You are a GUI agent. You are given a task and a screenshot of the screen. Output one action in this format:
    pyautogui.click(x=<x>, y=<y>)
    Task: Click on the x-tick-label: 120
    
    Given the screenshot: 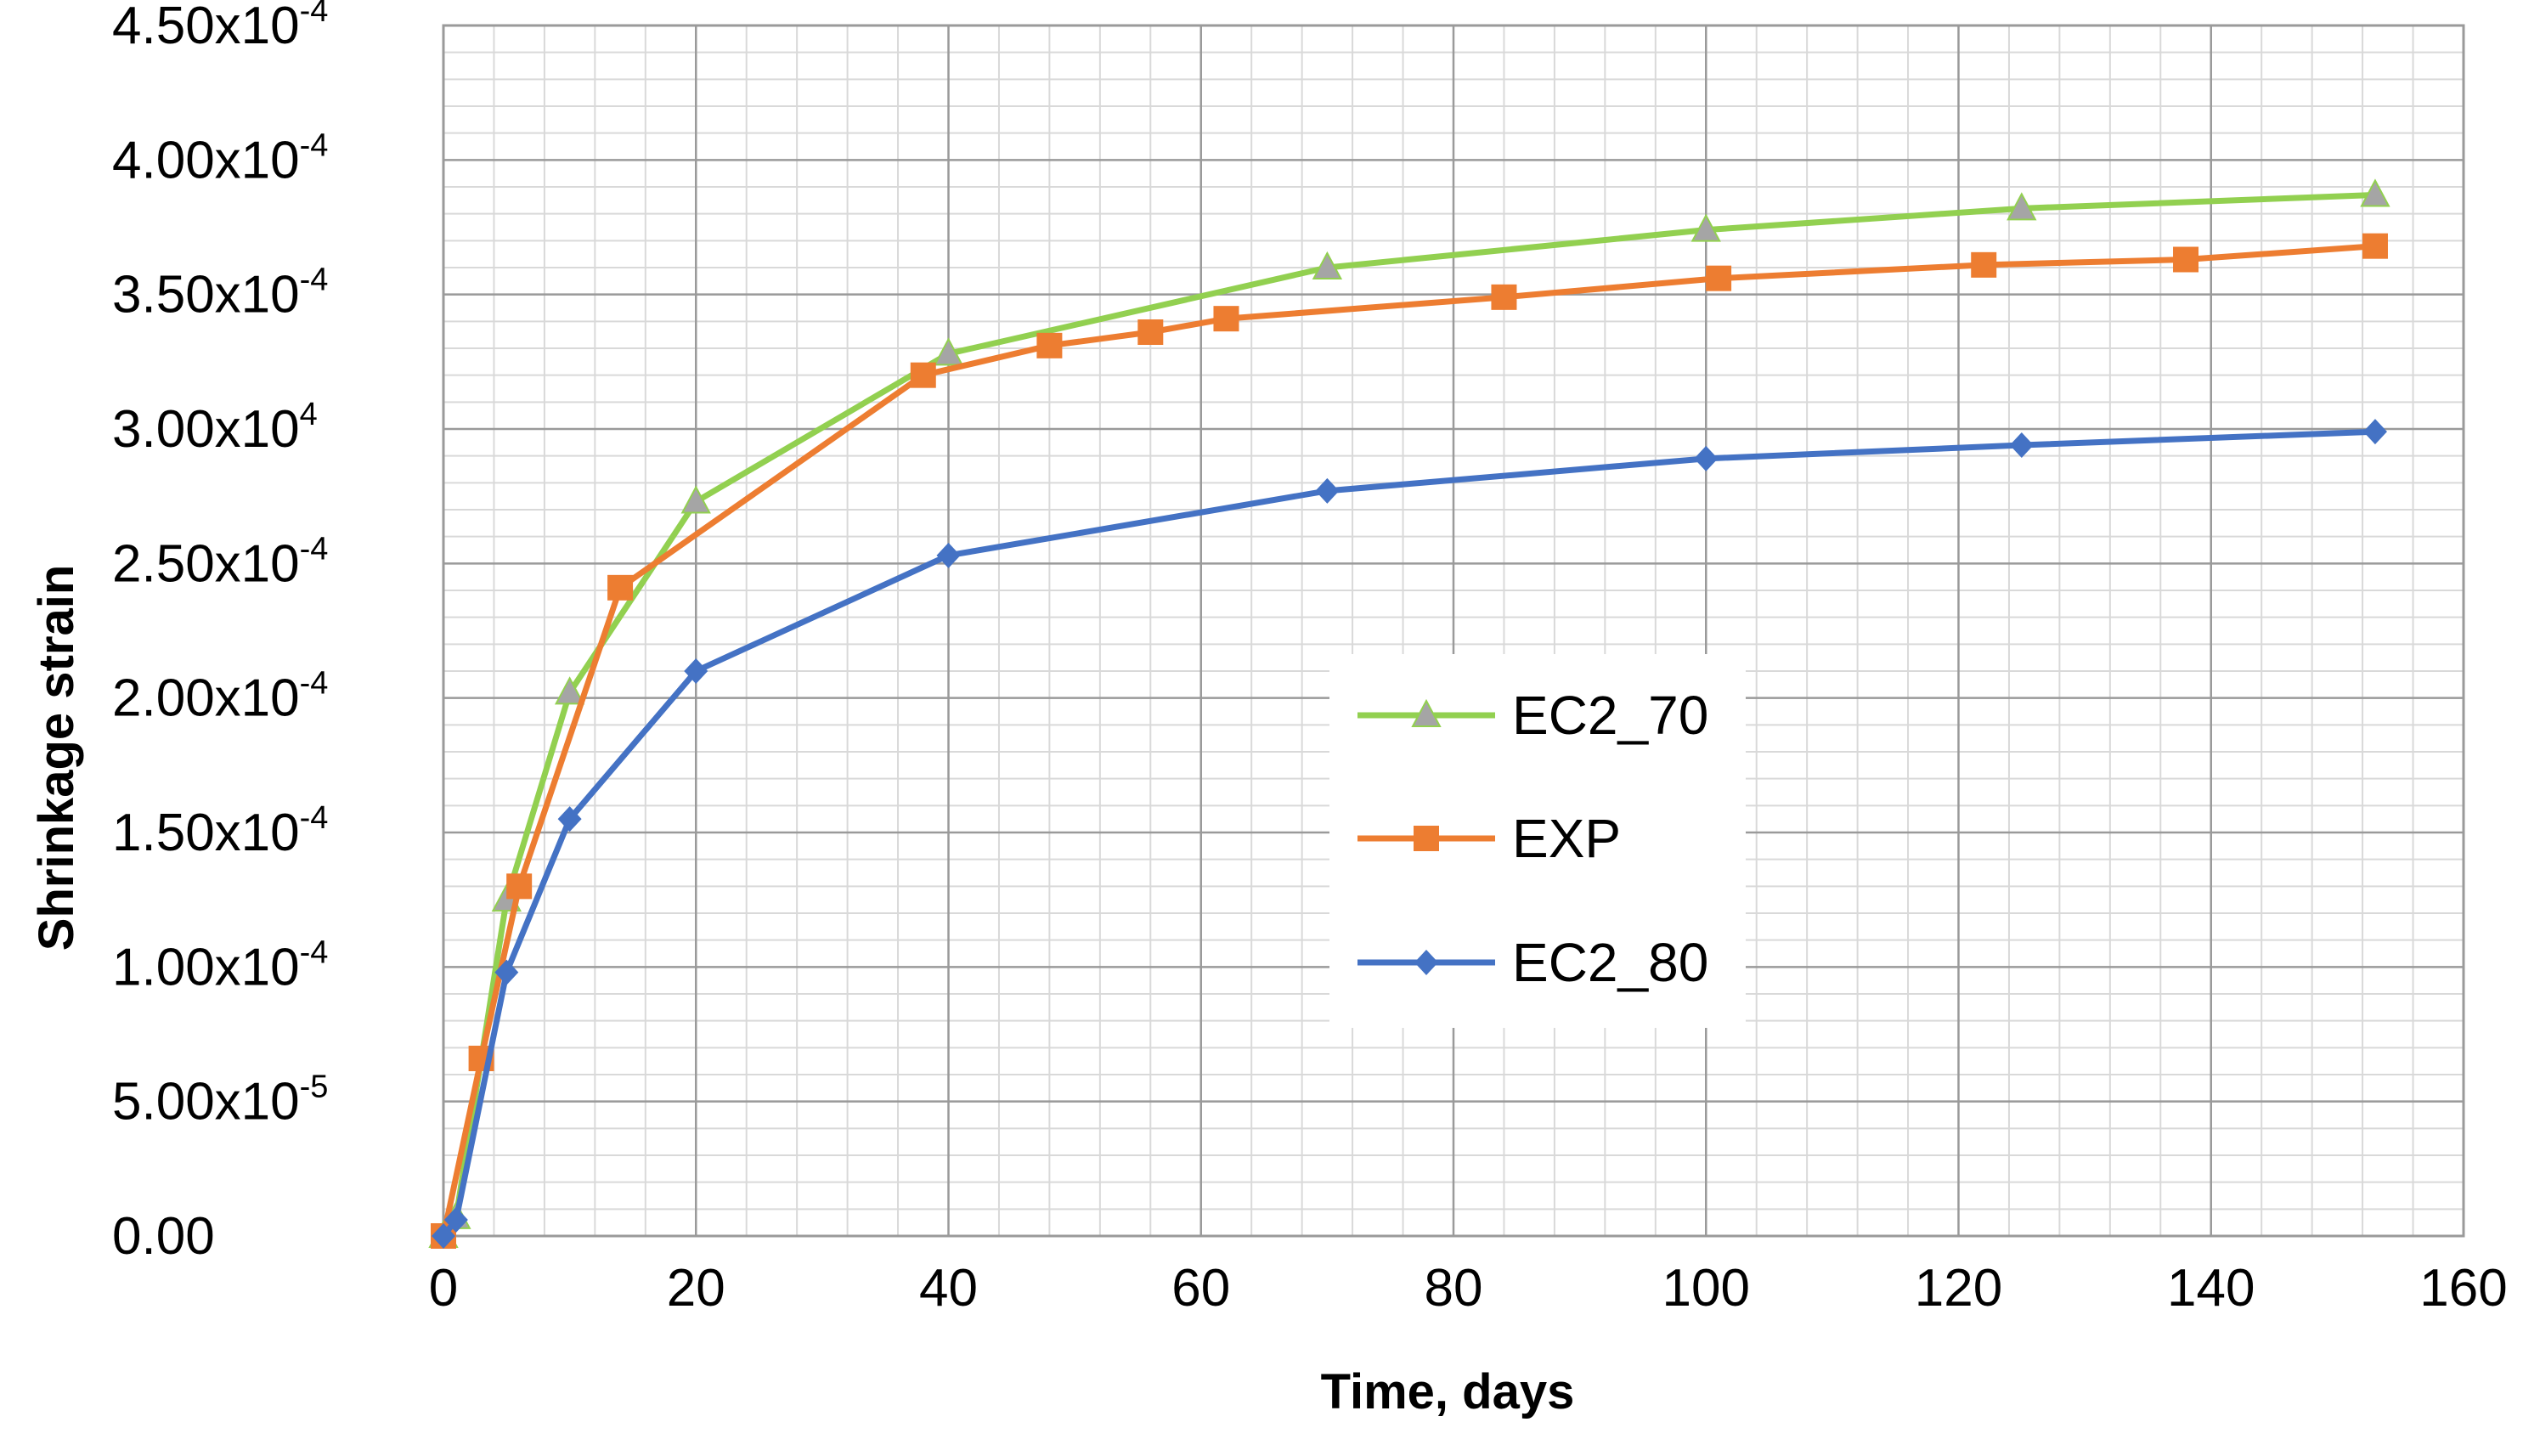 What is the action you would take?
    pyautogui.click(x=1959, y=1289)
    